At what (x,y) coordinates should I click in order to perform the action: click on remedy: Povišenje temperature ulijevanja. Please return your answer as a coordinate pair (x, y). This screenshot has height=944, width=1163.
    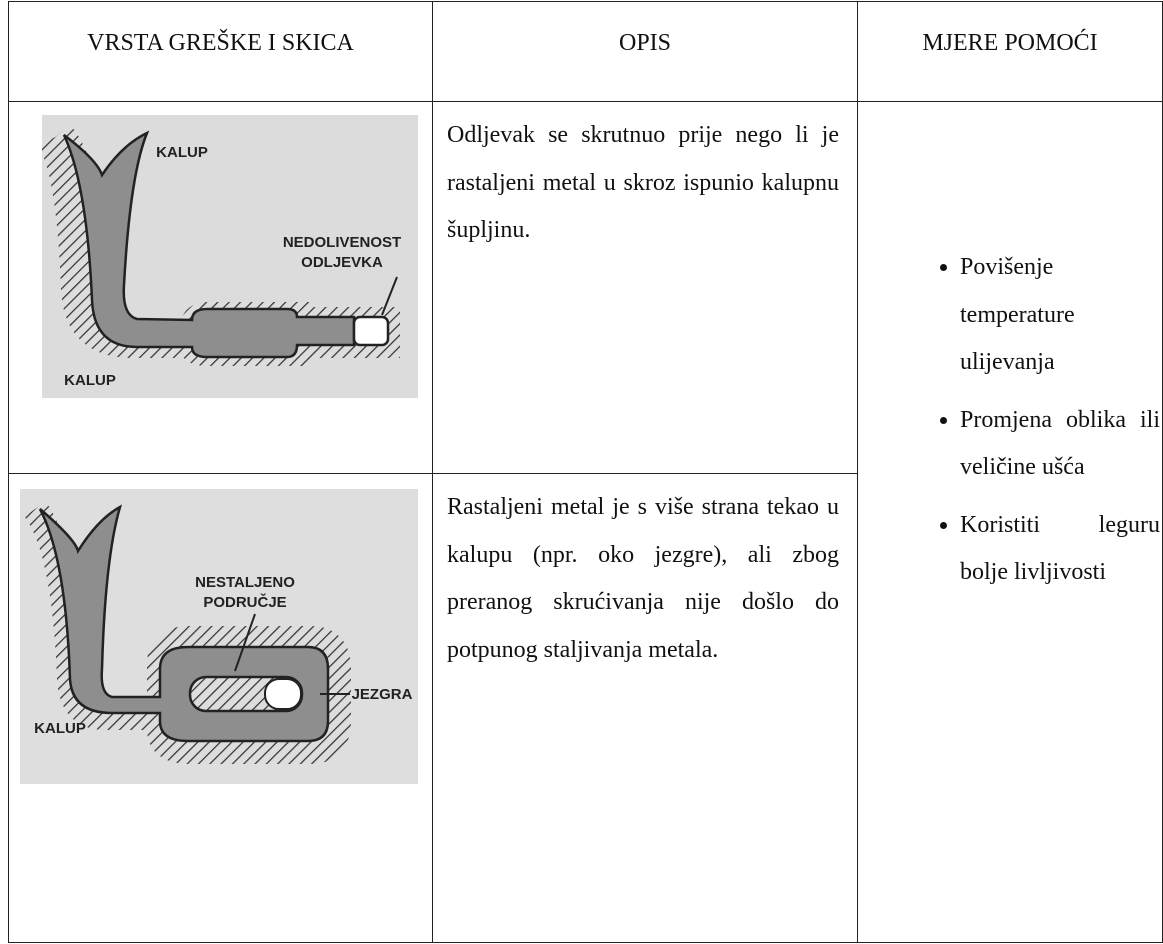
    Looking at the image, I should click on (1060, 315).